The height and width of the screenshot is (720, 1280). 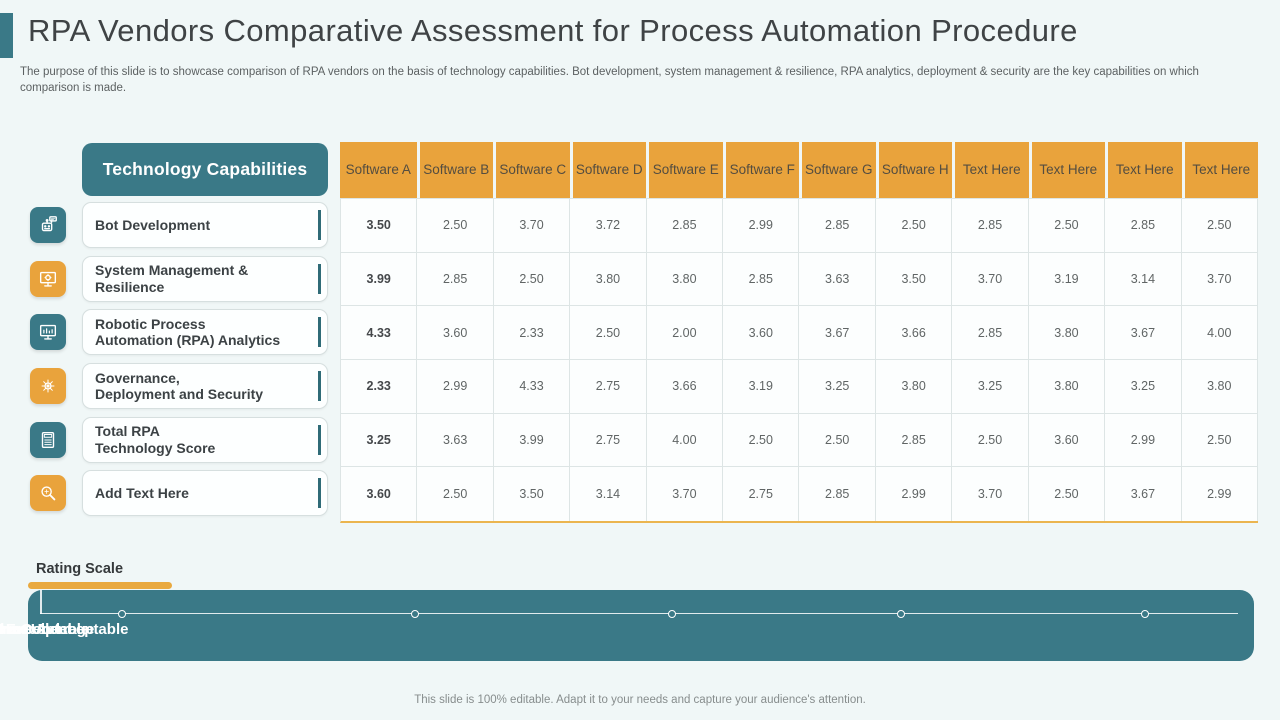 What do you see at coordinates (608, 494) in the screenshot?
I see `table-cell: 3.14` at bounding box center [608, 494].